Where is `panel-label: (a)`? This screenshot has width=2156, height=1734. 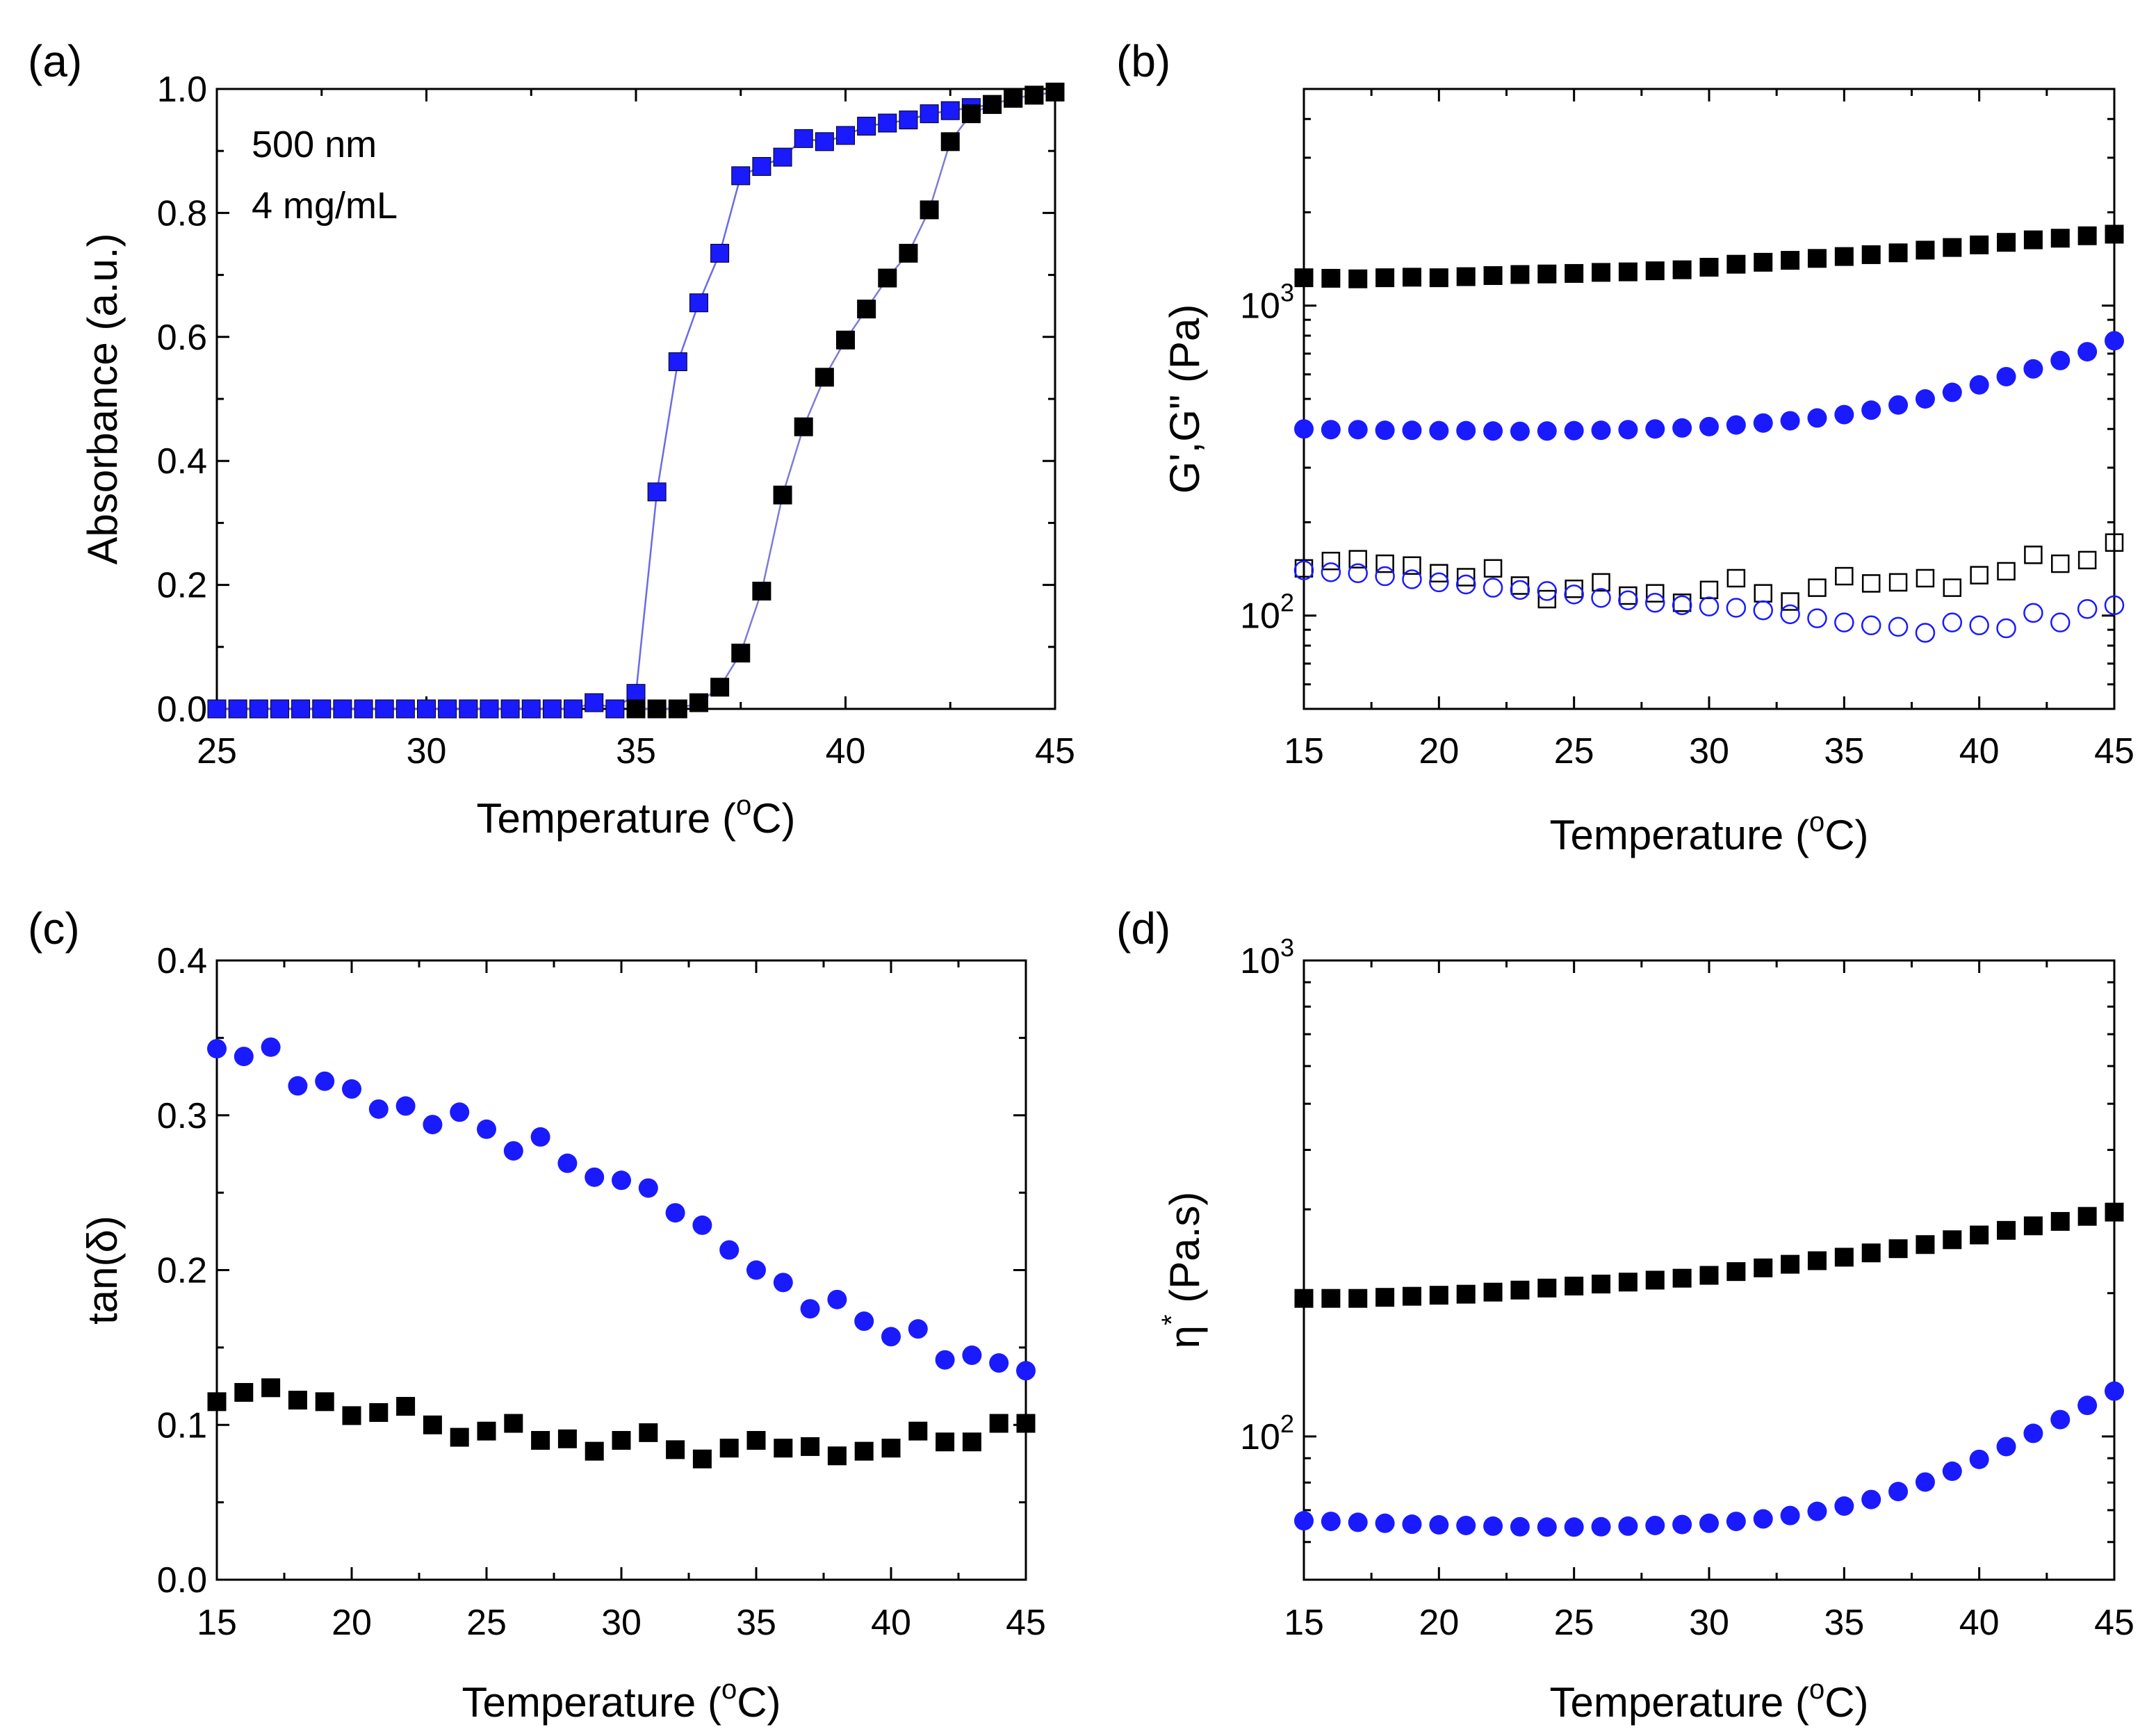 panel-label: (a) is located at coordinates (55, 61).